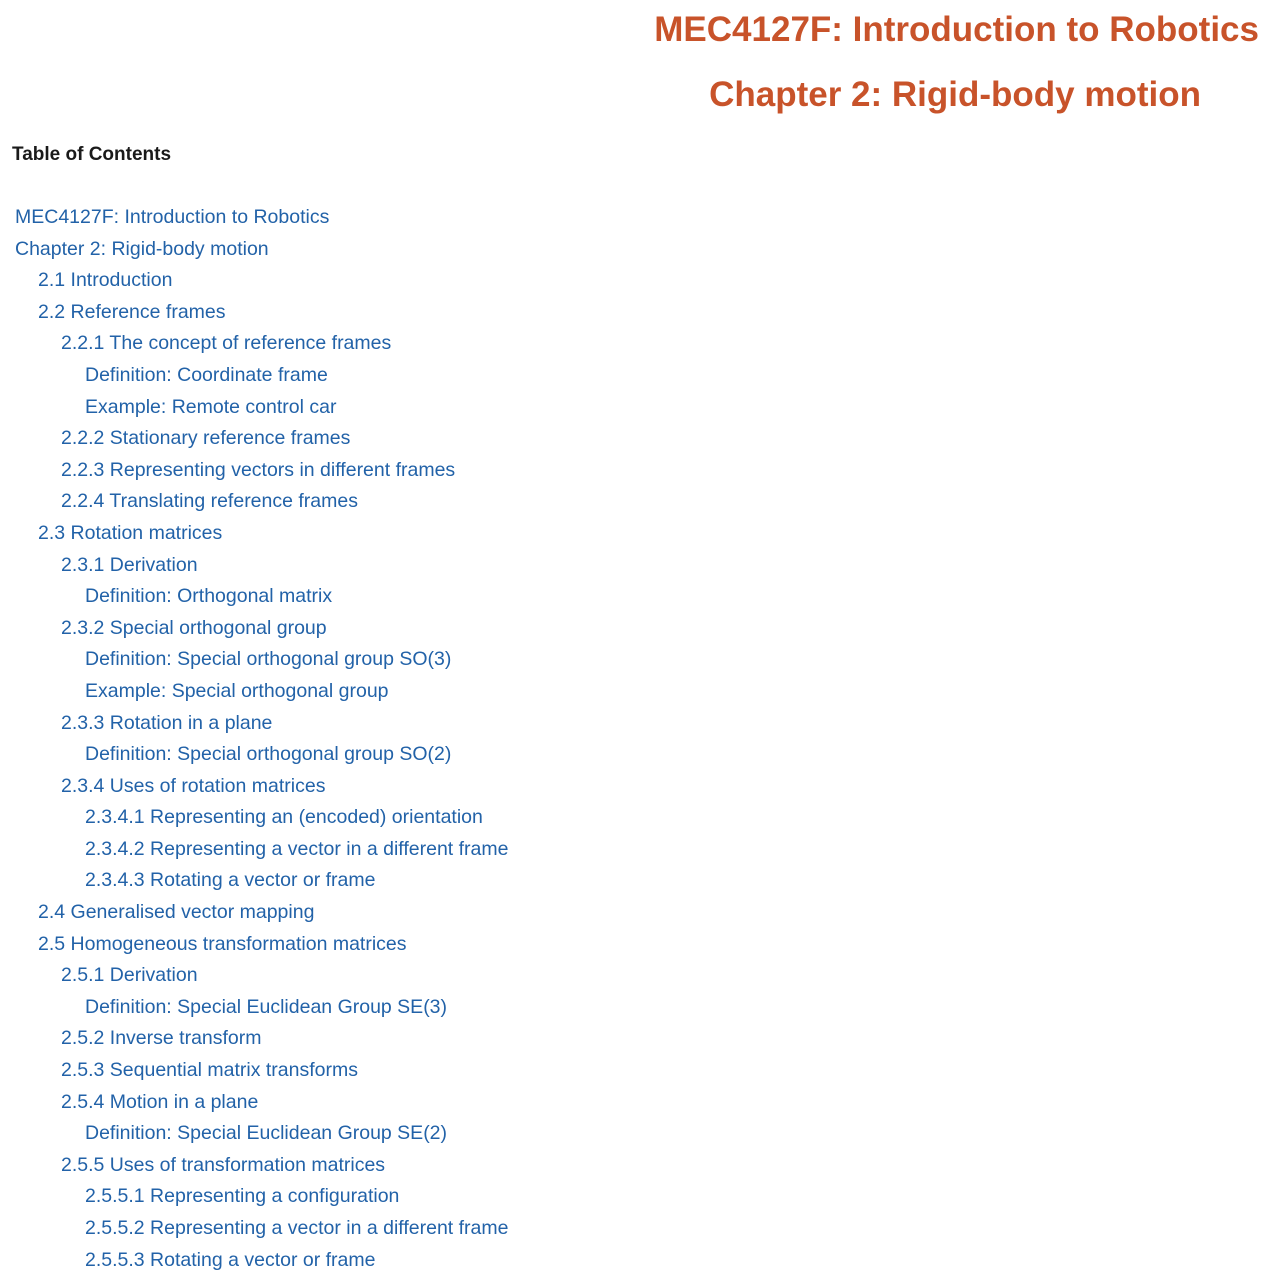 This screenshot has width=1284, height=1282. I want to click on toc-item: 2.1 Introduction, so click(254, 281).